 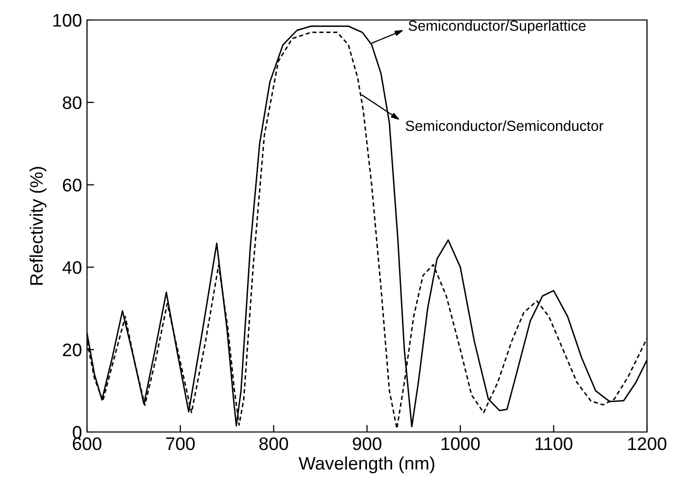 I want to click on y-tick-label: 20, so click(x=72, y=350).